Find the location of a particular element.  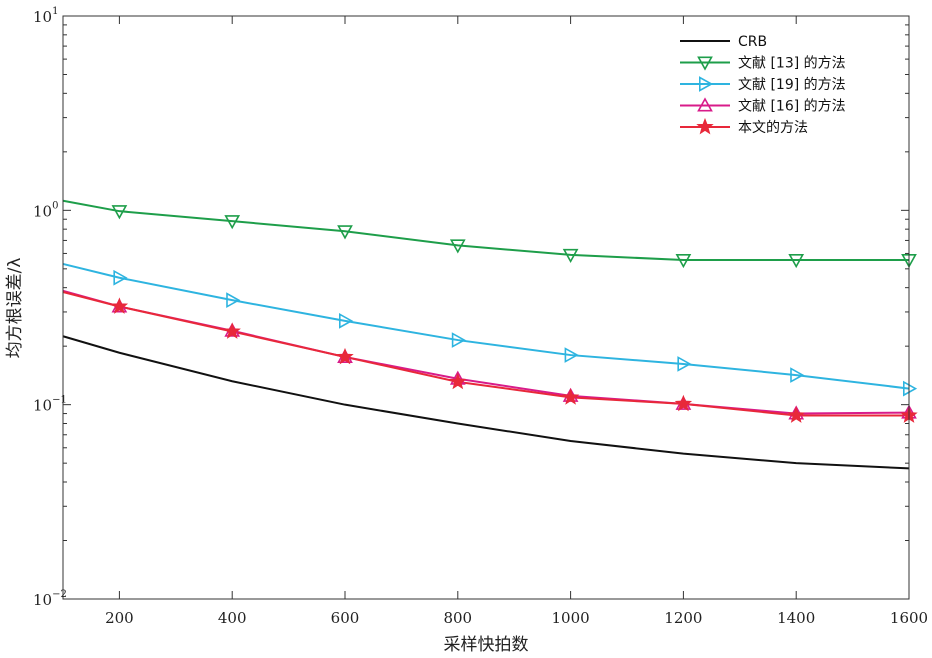

y-tick-label: 10⁻¹ is located at coordinates (50, 405).